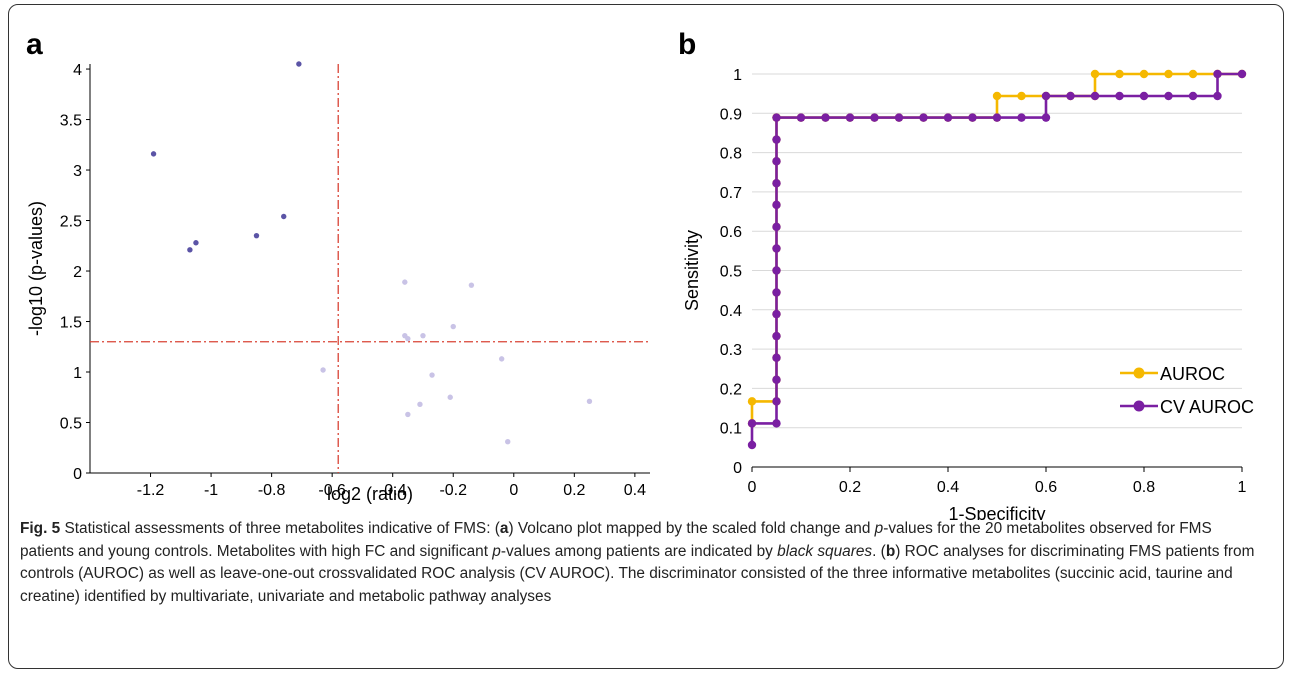 The width and height of the screenshot is (1295, 681). I want to click on y-tick-label: 2, so click(77, 272).